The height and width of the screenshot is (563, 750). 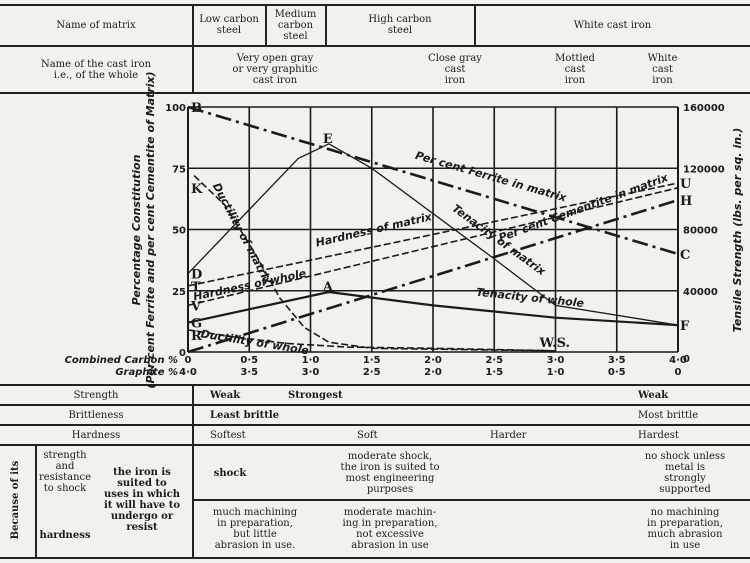 What do you see at coordinates (617, 372) in the screenshot?
I see `x-tick-label-graphite: 0·5` at bounding box center [617, 372].